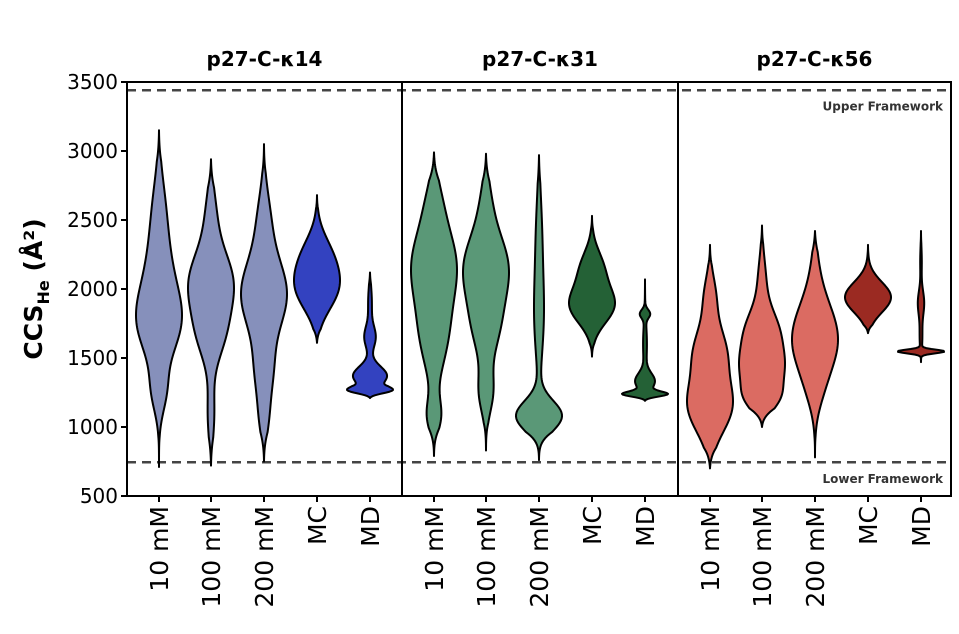 Image resolution: width=959 pixels, height=634 pixels. I want to click on violin-3-mc, so click(868, 289).